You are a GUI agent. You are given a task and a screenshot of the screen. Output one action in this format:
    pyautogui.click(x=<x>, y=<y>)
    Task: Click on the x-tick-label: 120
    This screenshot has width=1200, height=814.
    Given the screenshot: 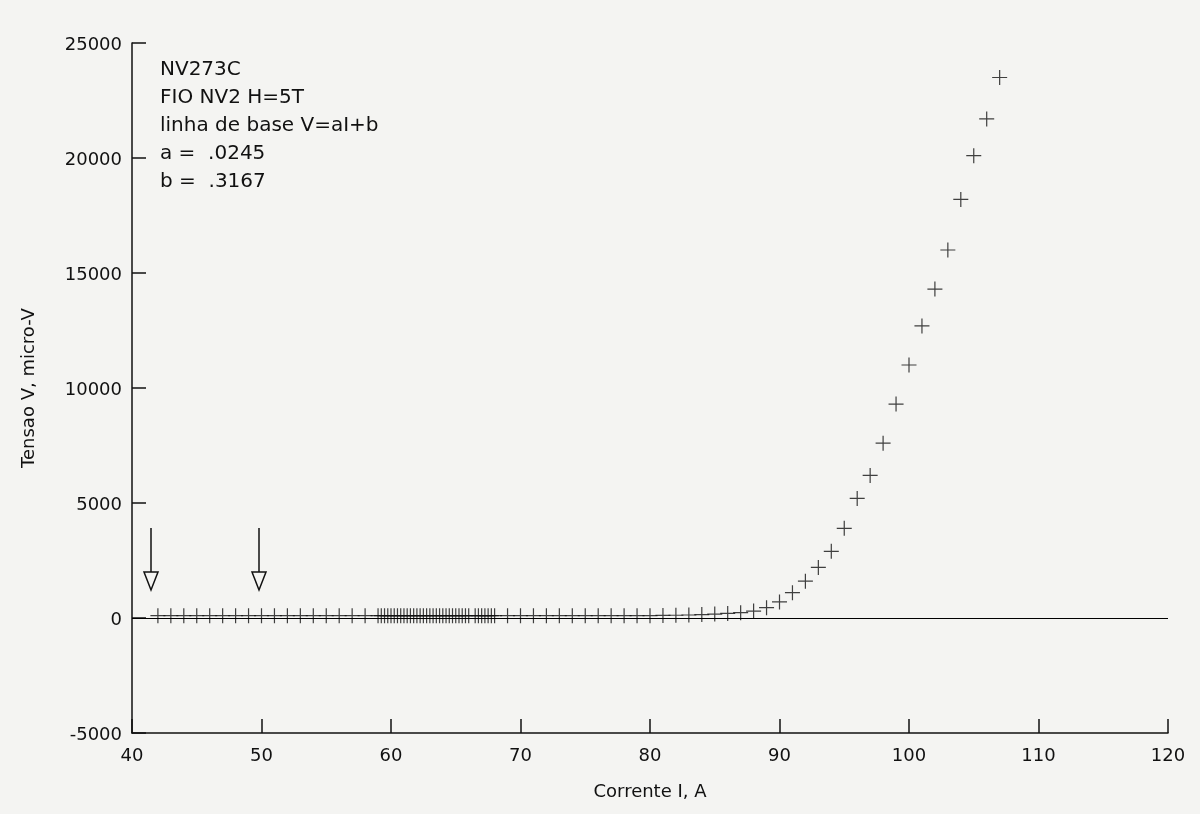 What is the action you would take?
    pyautogui.click(x=1168, y=754)
    